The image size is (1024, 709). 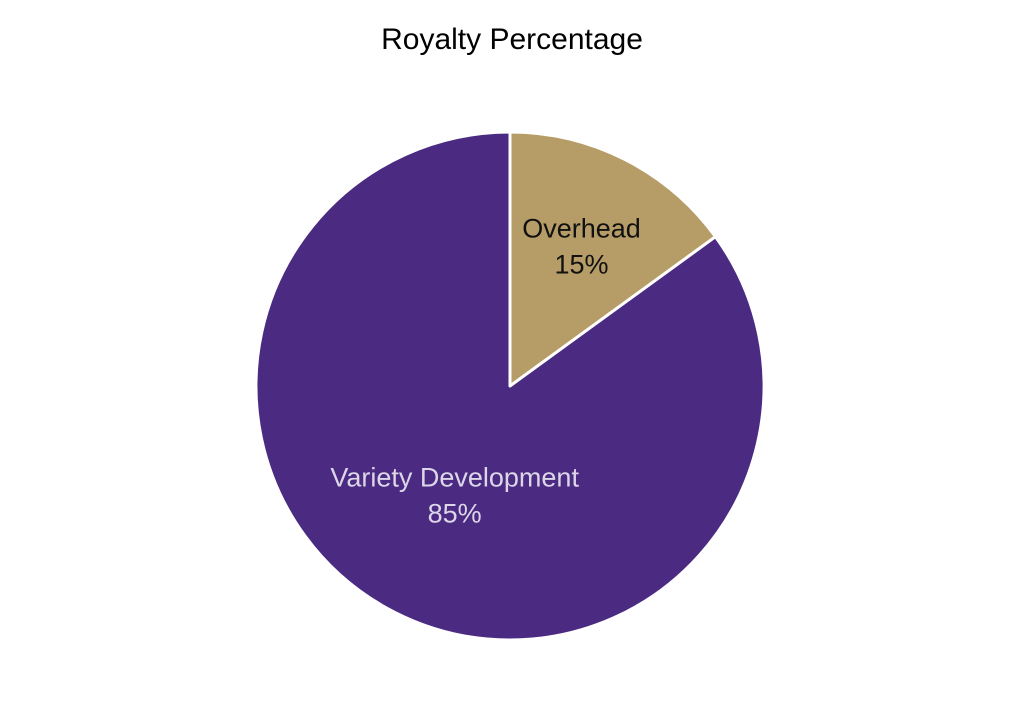 What do you see at coordinates (612, 259) in the screenshot?
I see `pie-slice-overhead` at bounding box center [612, 259].